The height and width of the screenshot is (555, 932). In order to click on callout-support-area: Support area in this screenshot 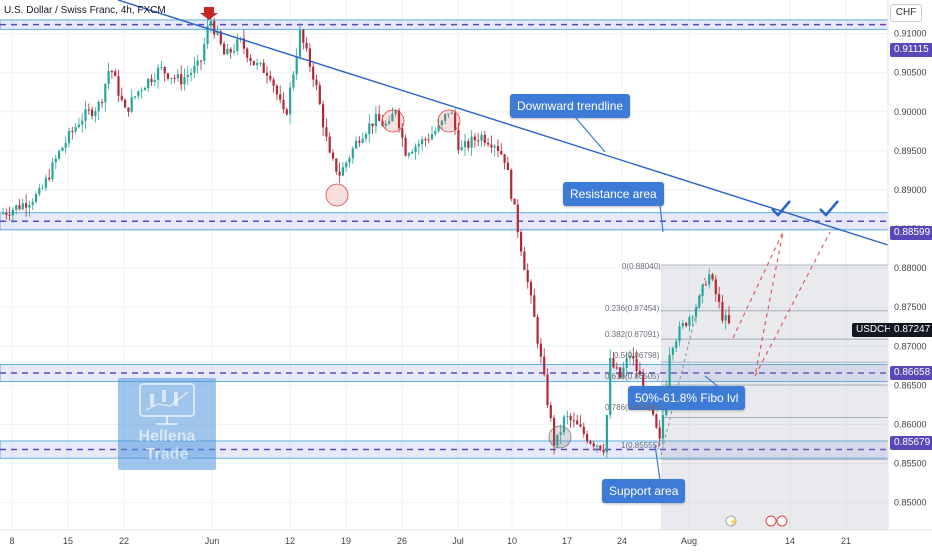, I will do `click(644, 491)`.